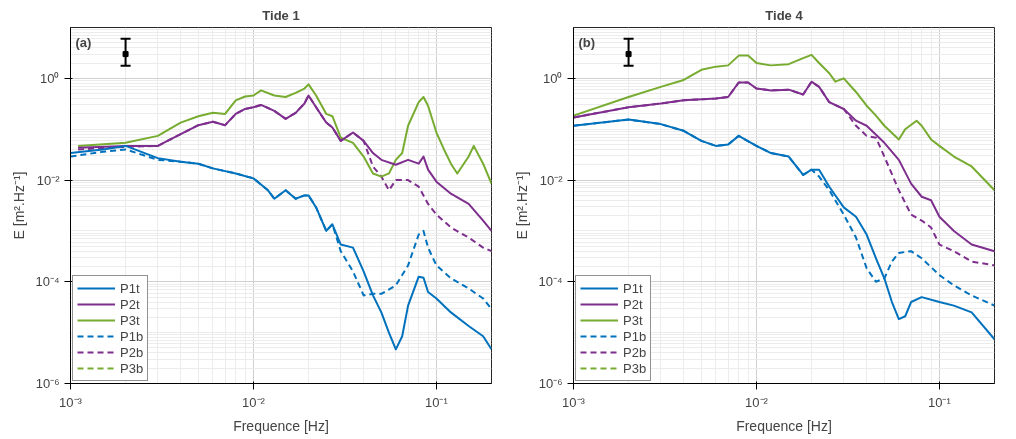 This screenshot has width=1016, height=439. I want to click on annotation: (b), so click(587, 42).